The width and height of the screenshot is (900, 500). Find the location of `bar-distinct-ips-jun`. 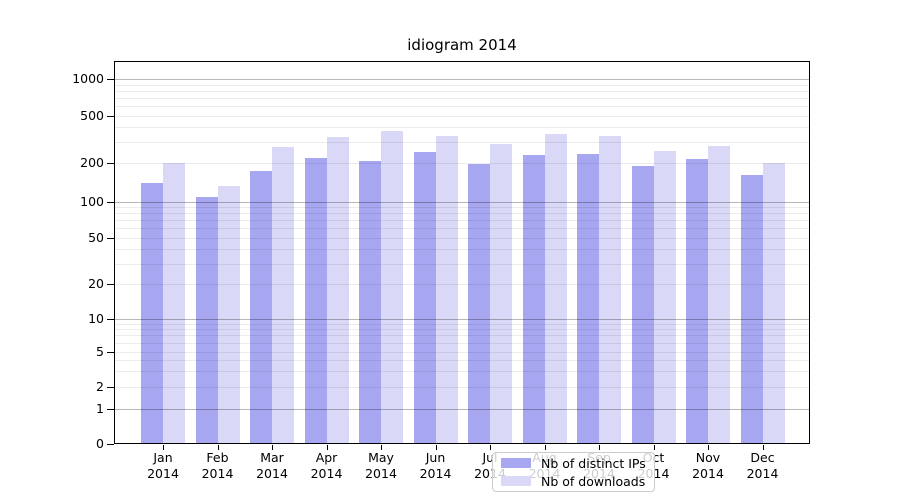

bar-distinct-ips-jun is located at coordinates (424, 298).